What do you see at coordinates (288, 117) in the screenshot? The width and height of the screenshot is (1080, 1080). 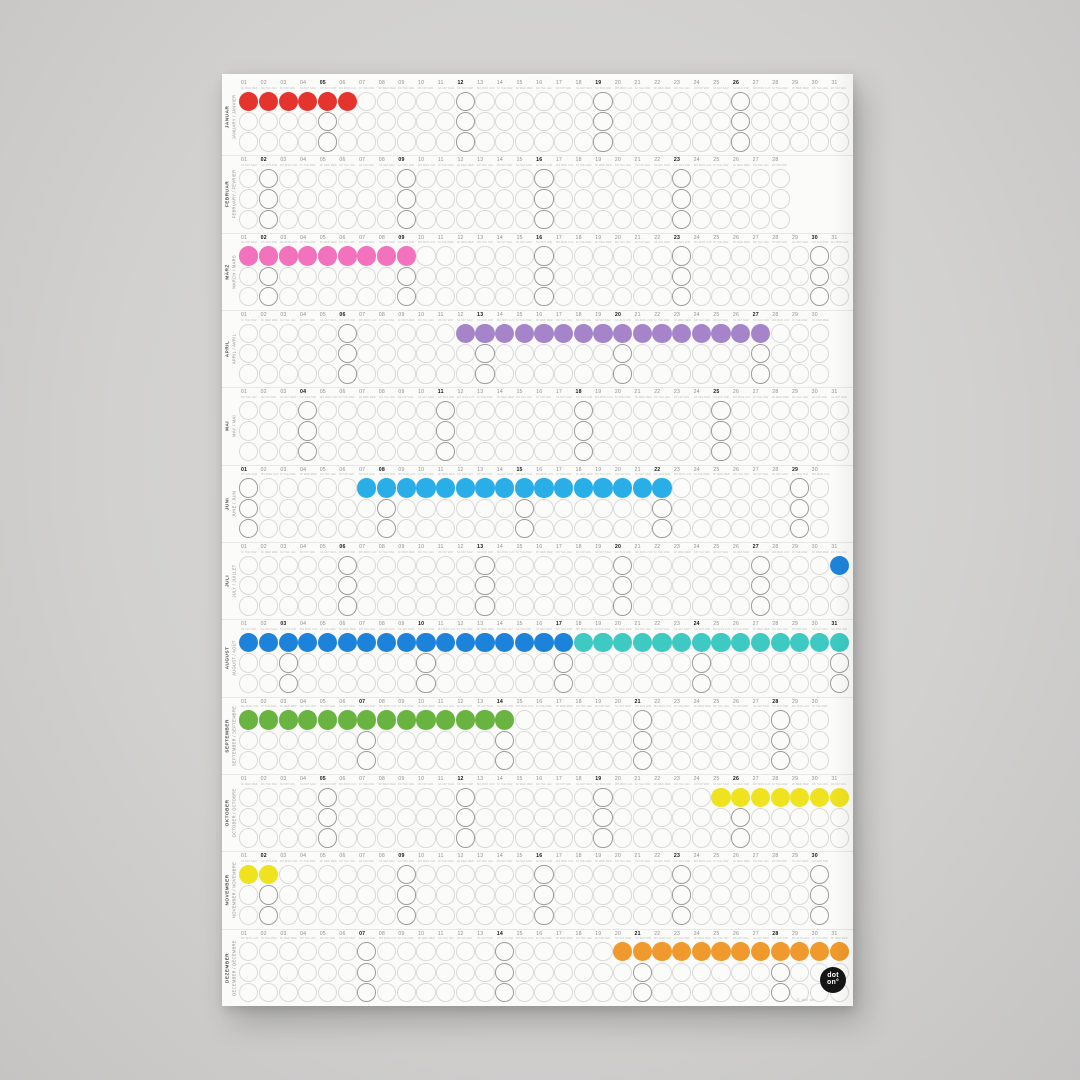 I see `day-cell-january-03: 03 FR FRI VEN` at bounding box center [288, 117].